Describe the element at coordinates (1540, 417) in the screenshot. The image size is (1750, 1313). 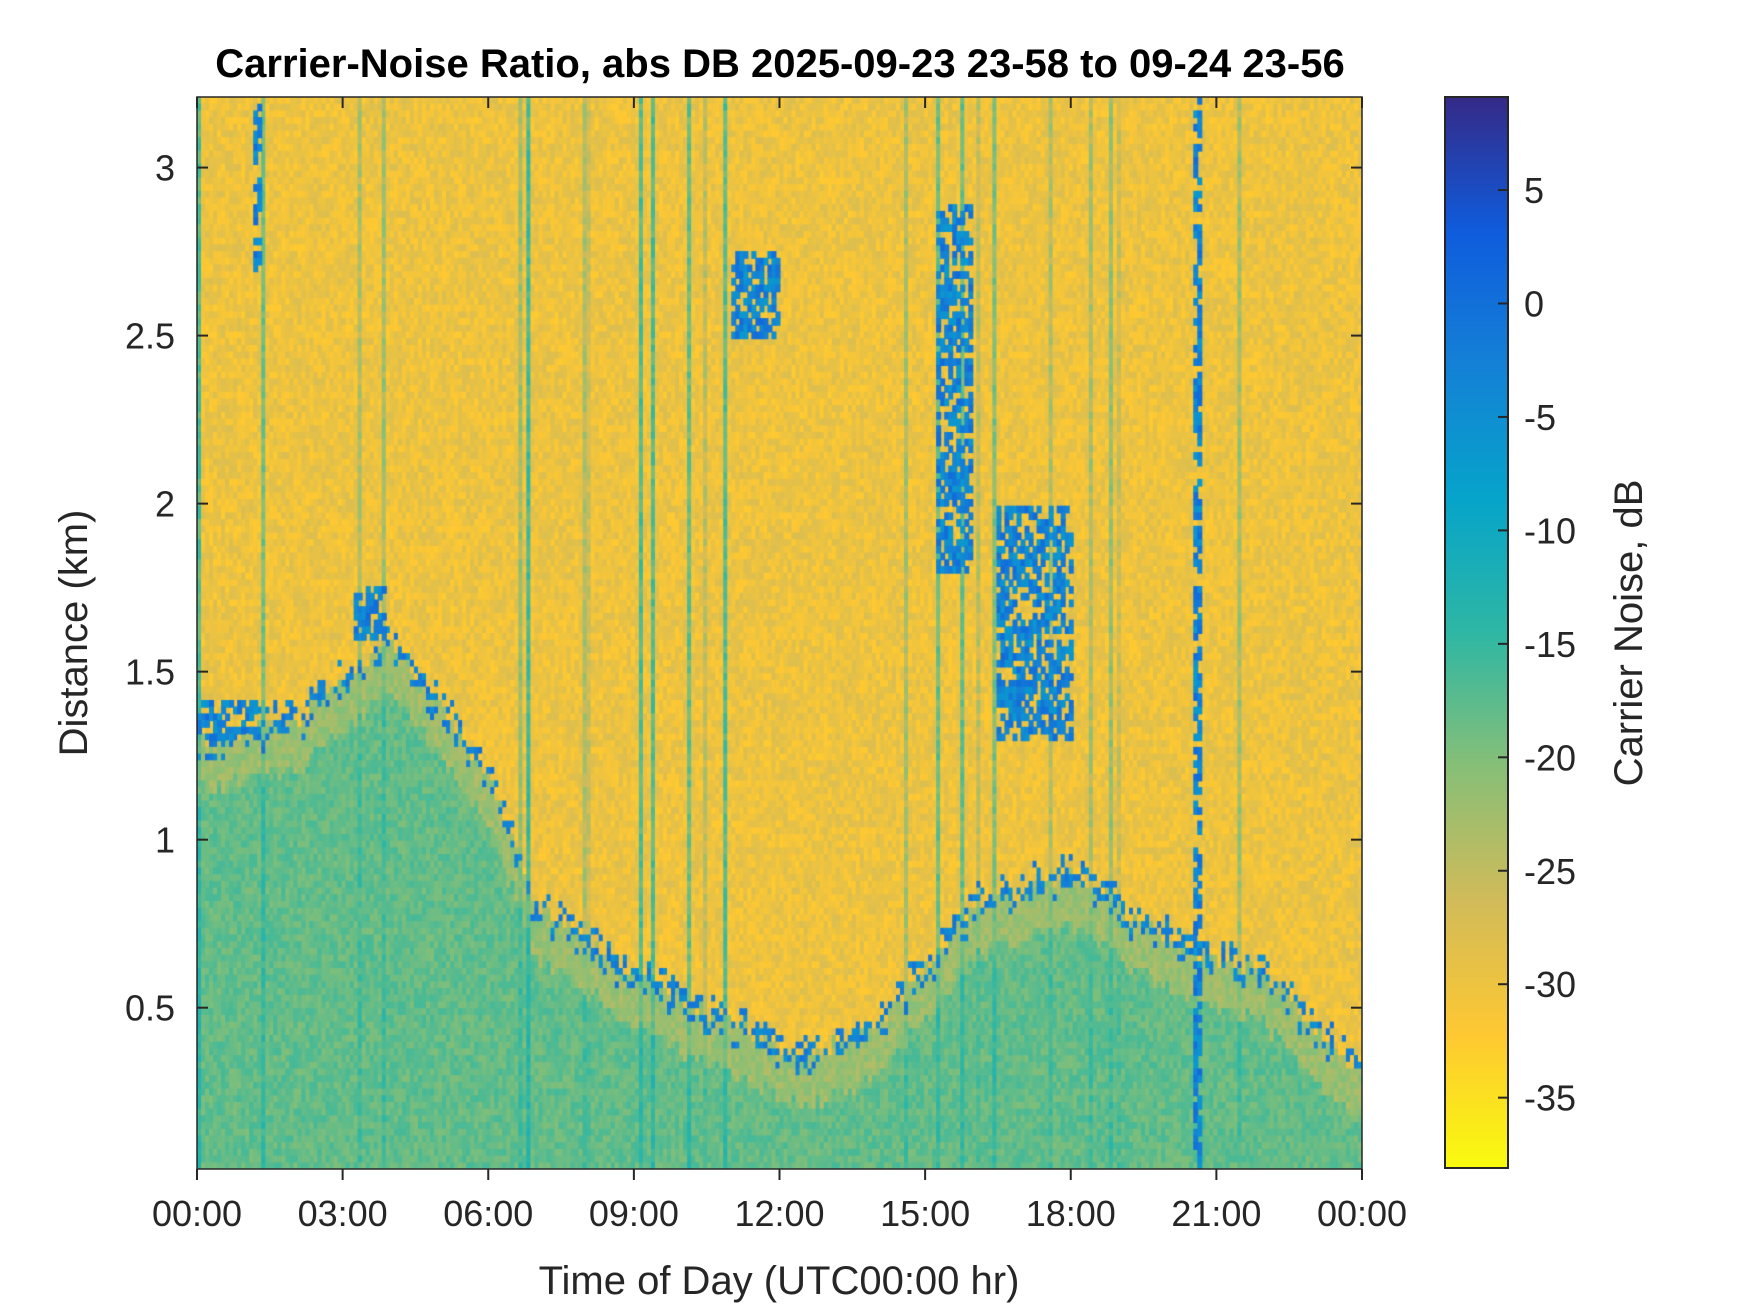
I see `colorbar-tick-label: -5` at that location.